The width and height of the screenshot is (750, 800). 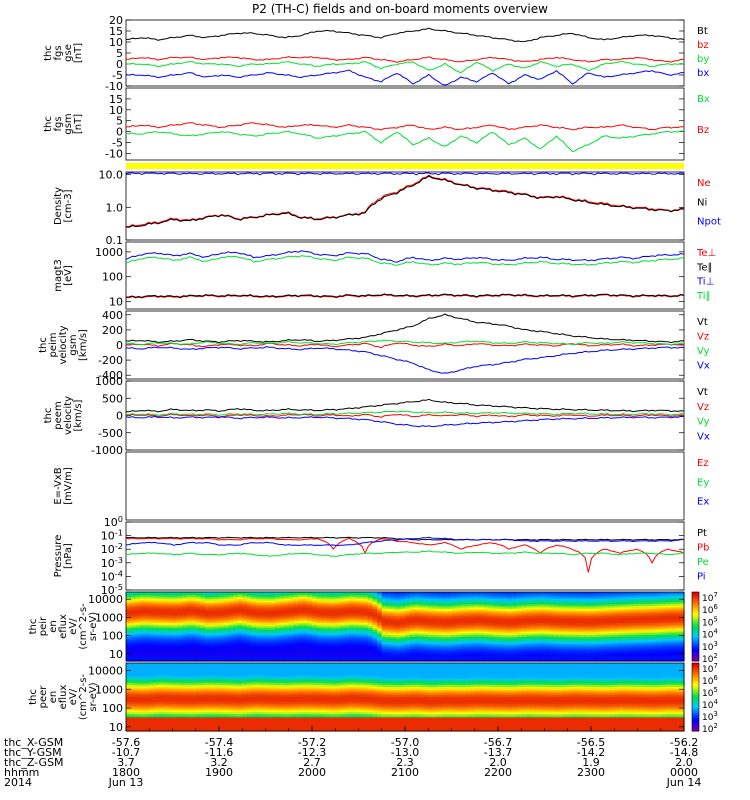 What do you see at coordinates (114, 153) in the screenshot?
I see `y-tick-label: -10` at bounding box center [114, 153].